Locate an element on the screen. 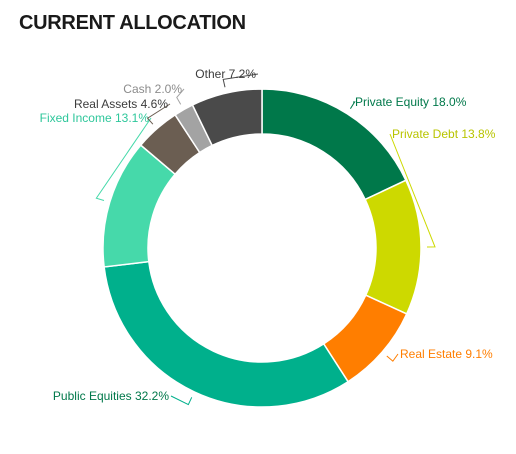  slice-private-debt is located at coordinates (393, 247).